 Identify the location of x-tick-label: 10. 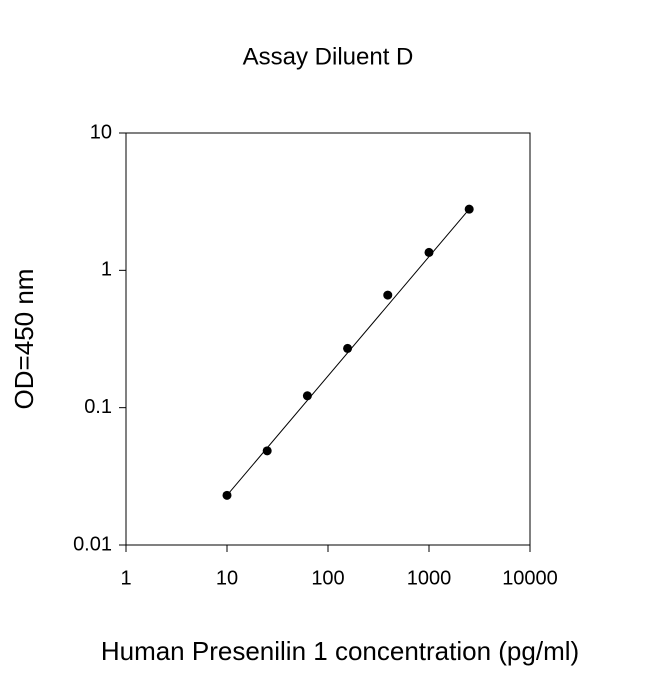
(227, 578).